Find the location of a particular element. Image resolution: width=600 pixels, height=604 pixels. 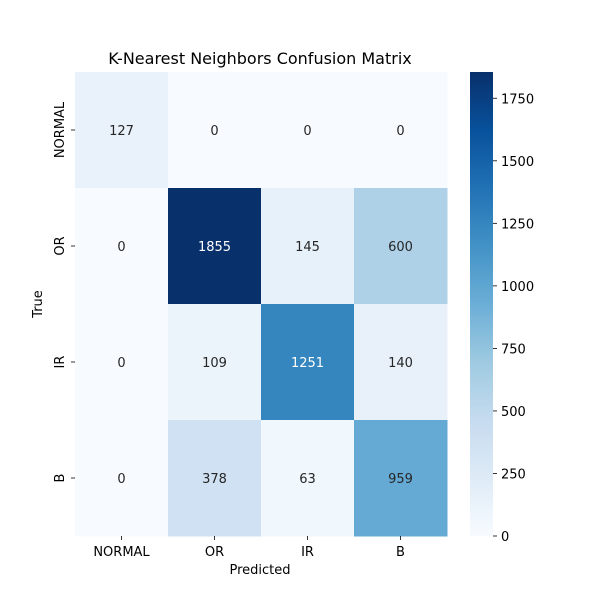

colorbar-tick-label: 1500 is located at coordinates (517, 162).